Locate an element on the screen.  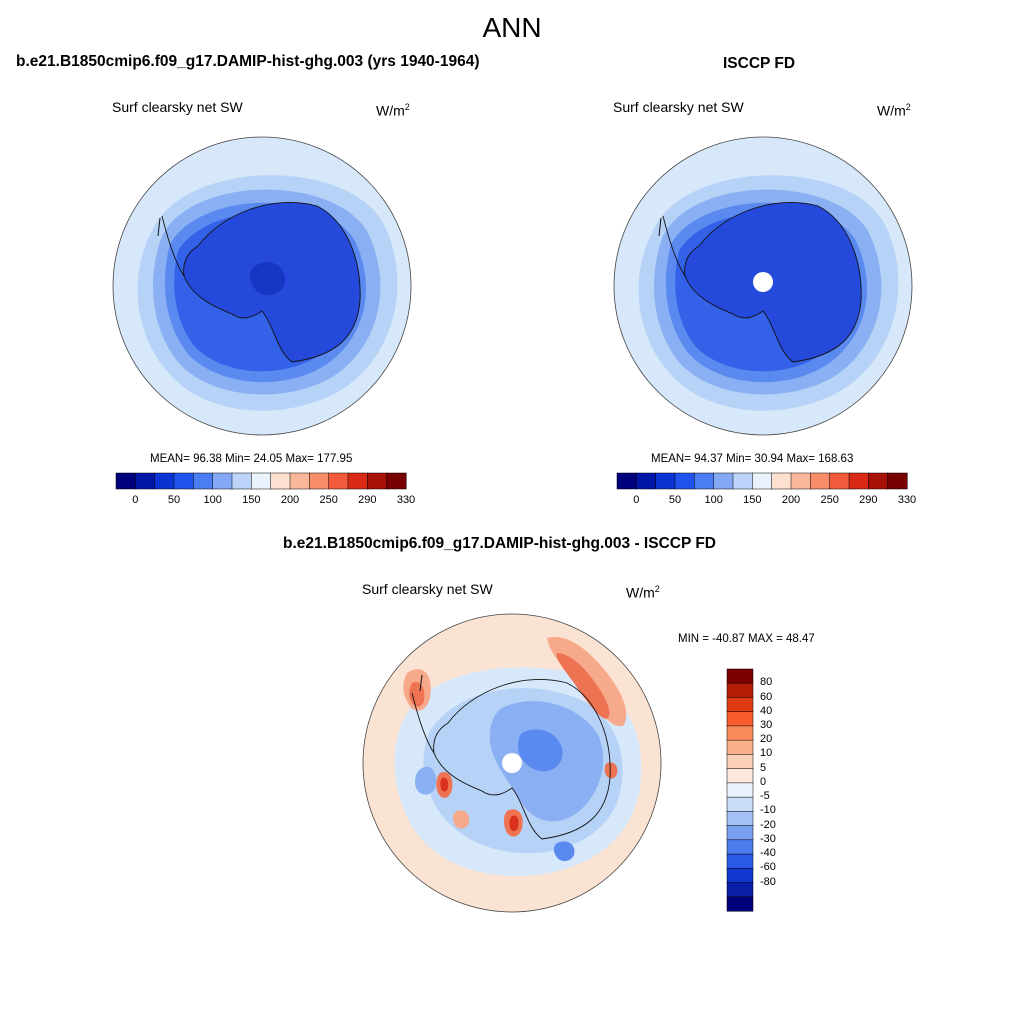
obs-colorbar-tick-label: 0 is located at coordinates (636, 500).